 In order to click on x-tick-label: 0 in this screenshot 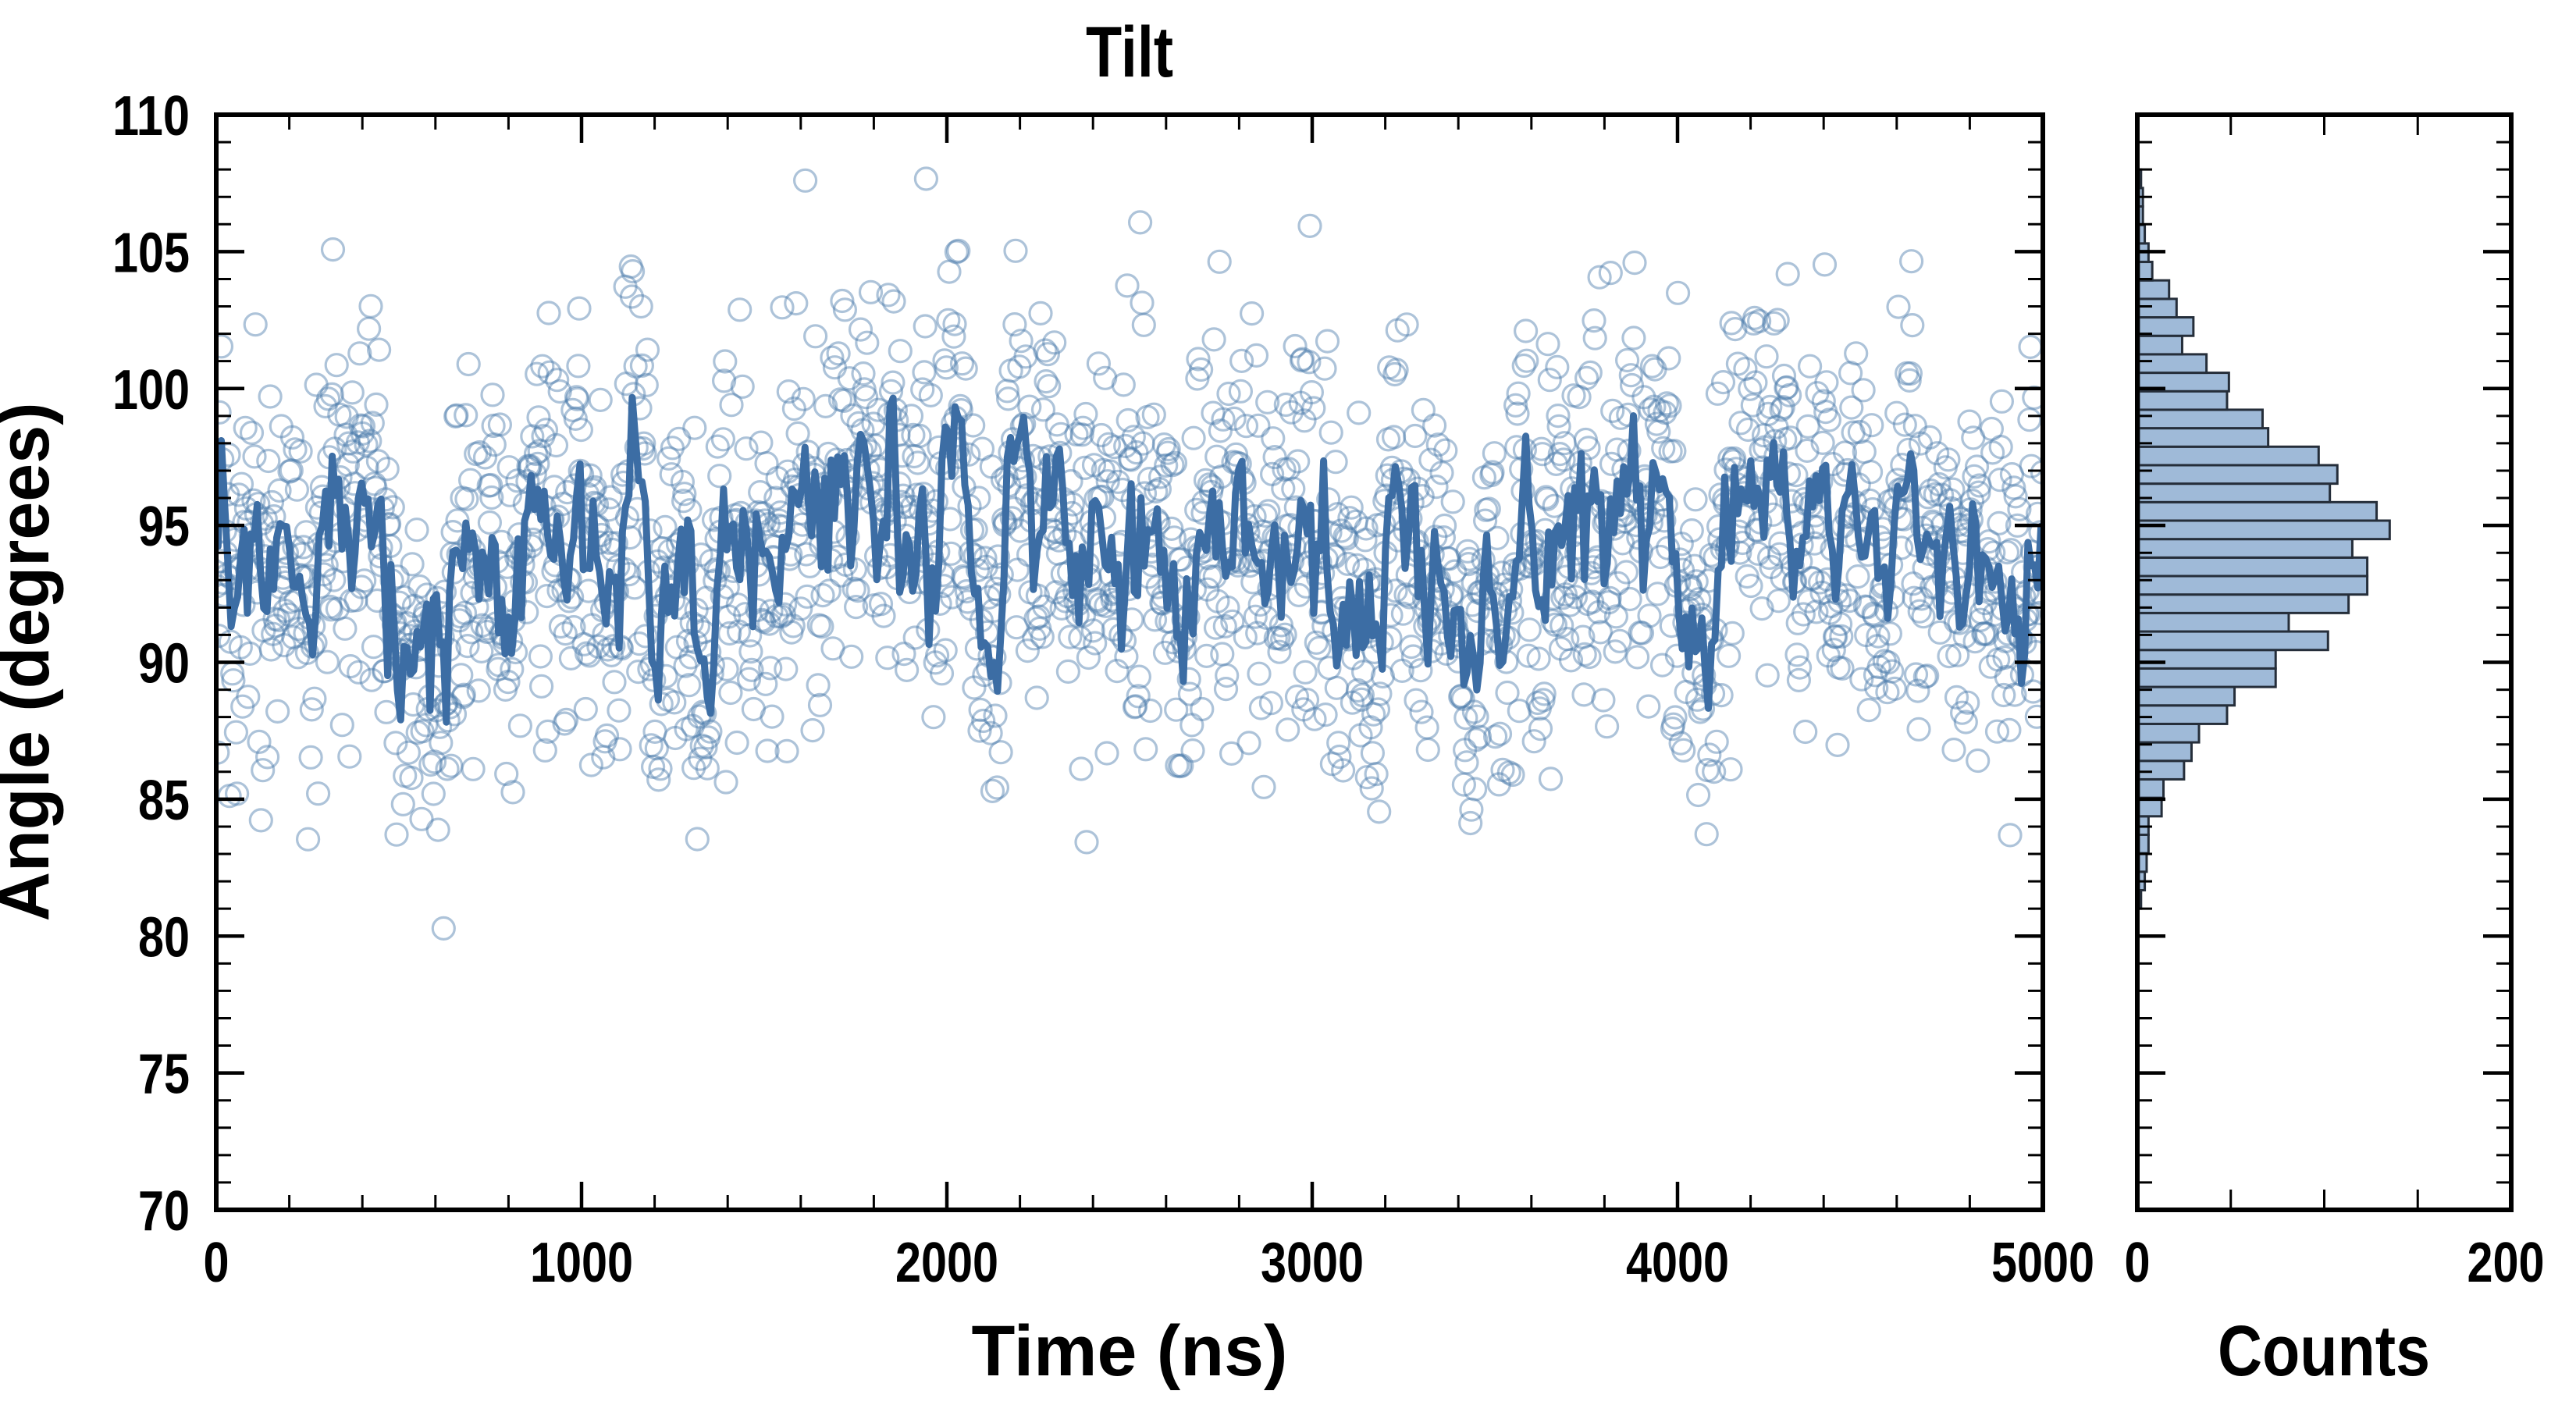, I will do `click(216, 1263)`.